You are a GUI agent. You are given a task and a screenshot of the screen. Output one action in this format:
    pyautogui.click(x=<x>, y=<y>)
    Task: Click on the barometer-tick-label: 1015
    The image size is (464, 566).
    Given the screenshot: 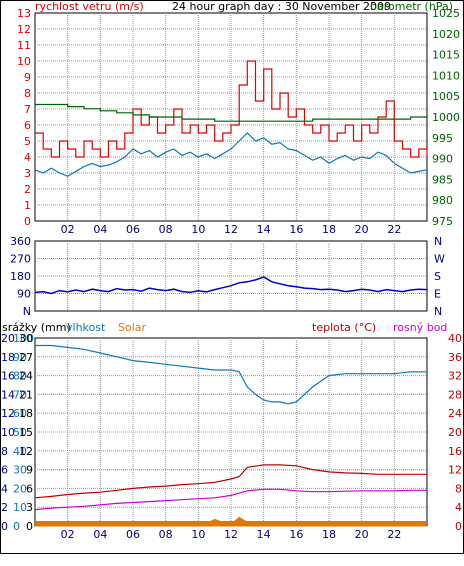 What is the action you would take?
    pyautogui.click(x=446, y=55)
    